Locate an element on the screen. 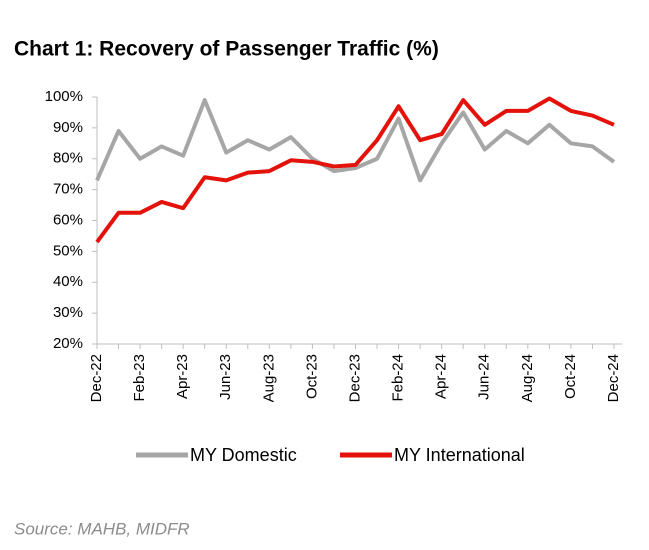  x-tick-label: Oct-24 is located at coordinates (570, 376).